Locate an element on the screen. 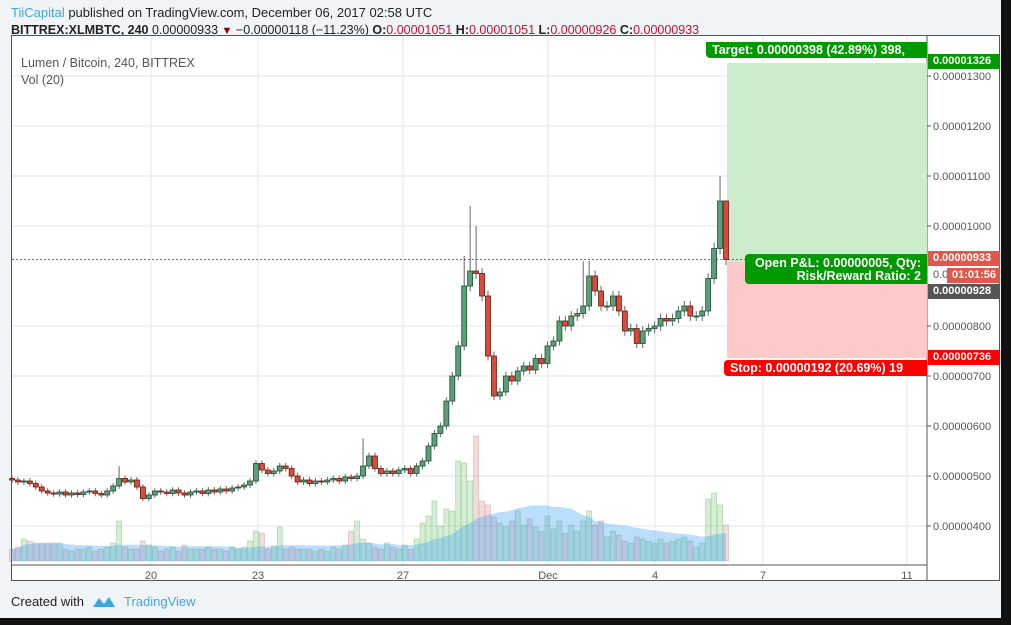 Image resolution: width=1011 pixels, height=625 pixels. tradingview-logo-icon is located at coordinates (103, 601).